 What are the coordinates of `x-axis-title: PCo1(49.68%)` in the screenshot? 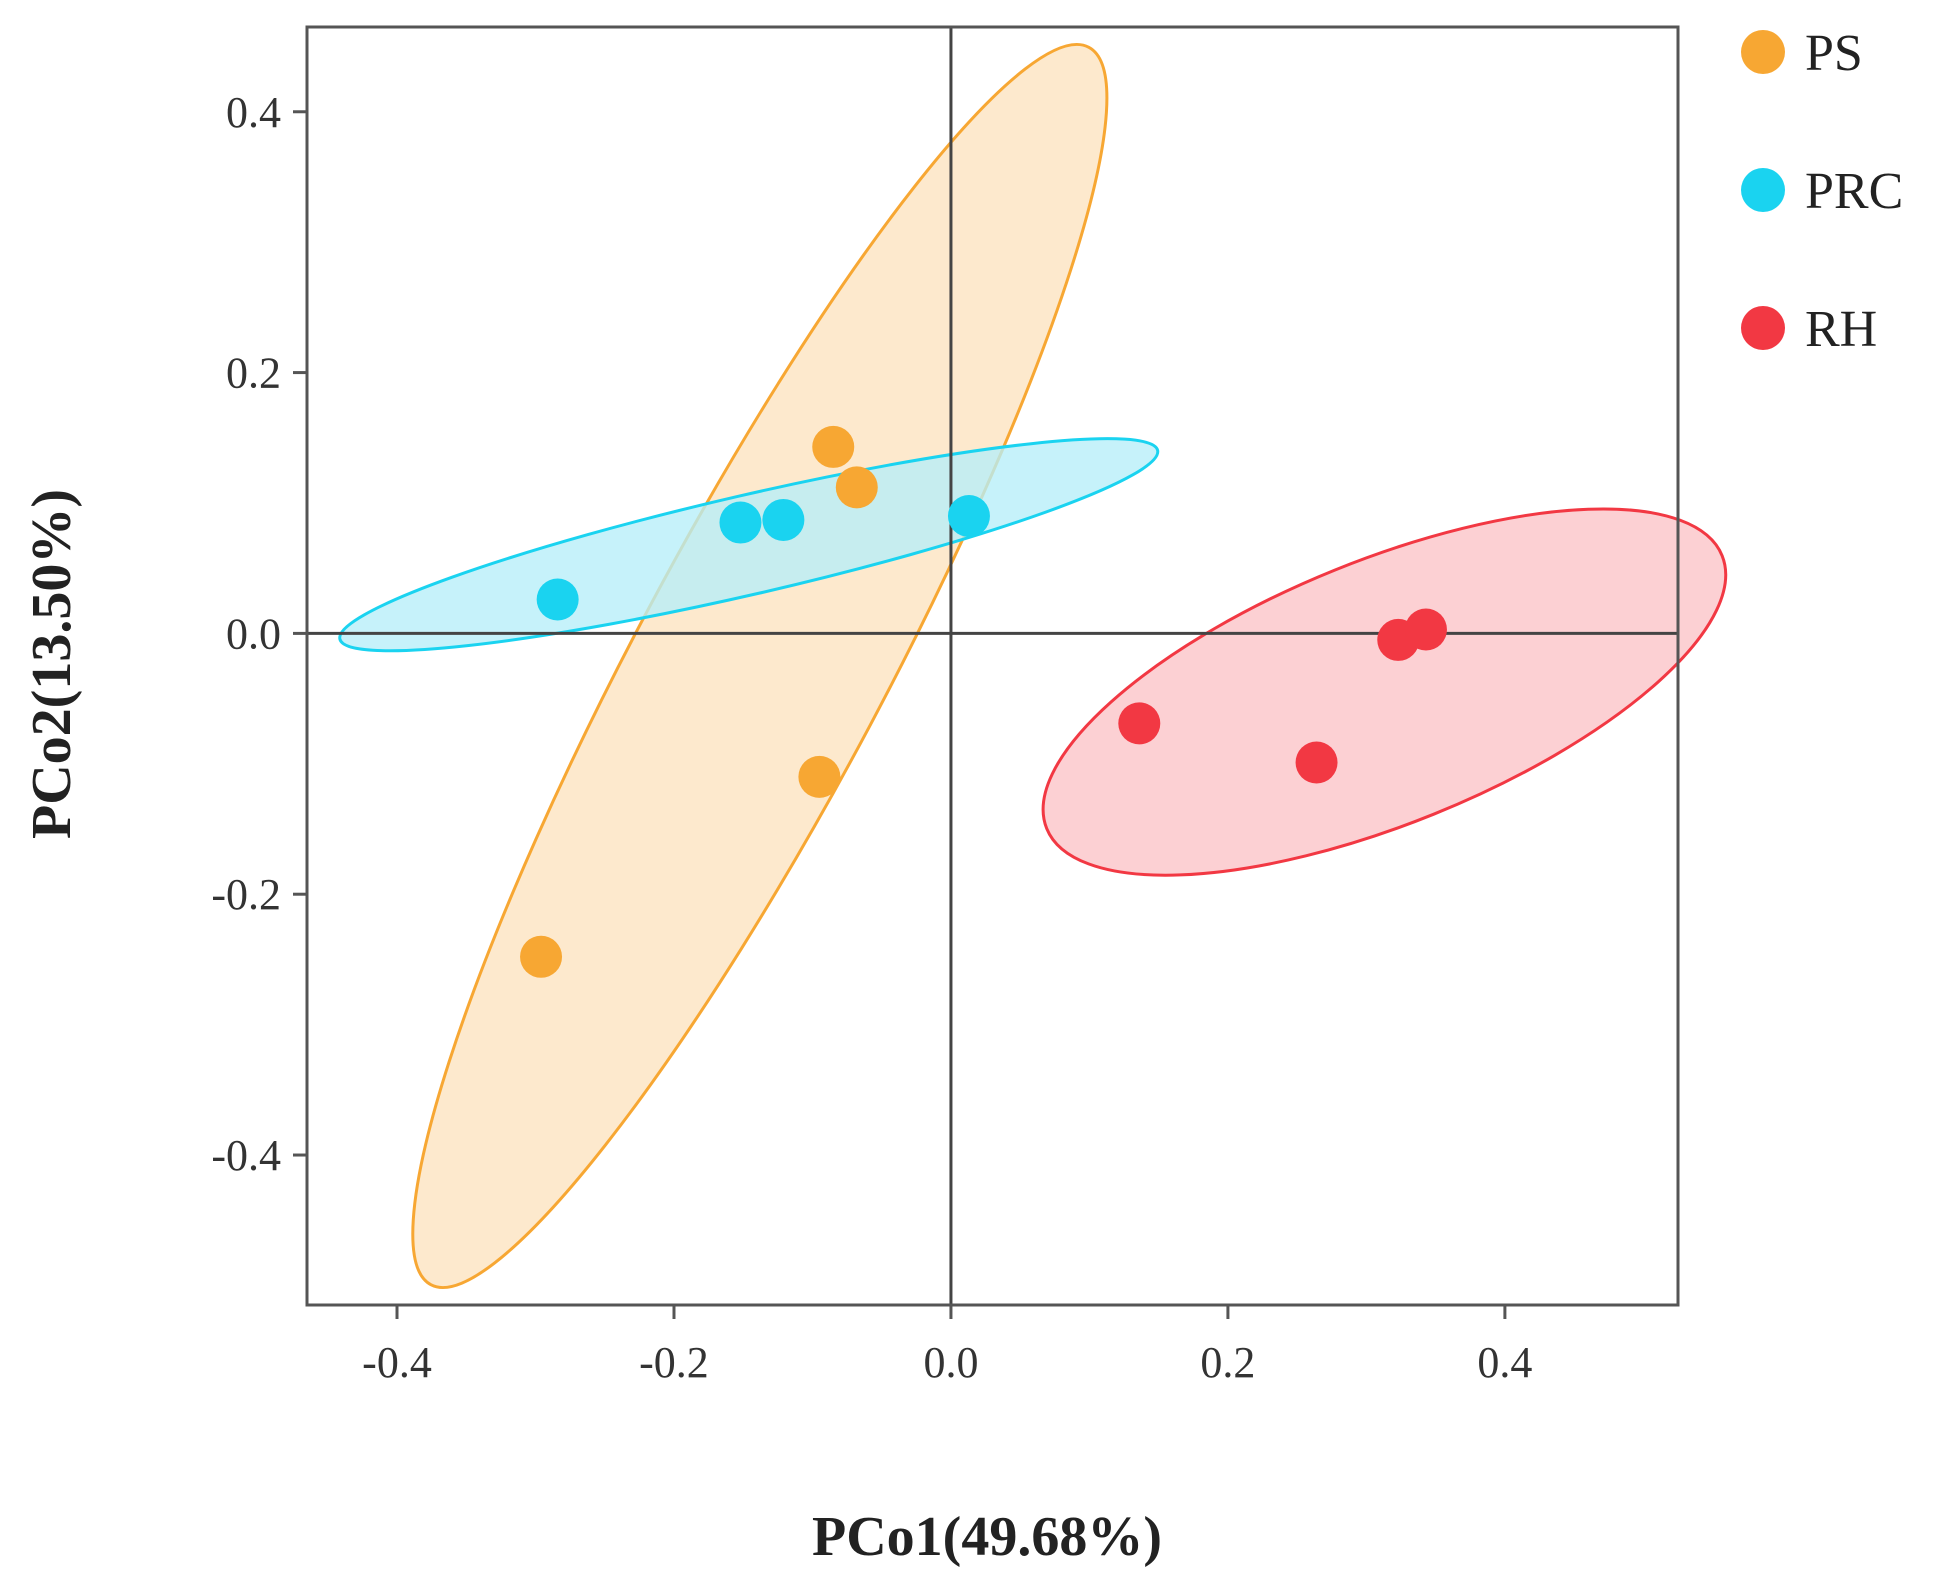 It's located at (987, 1537).